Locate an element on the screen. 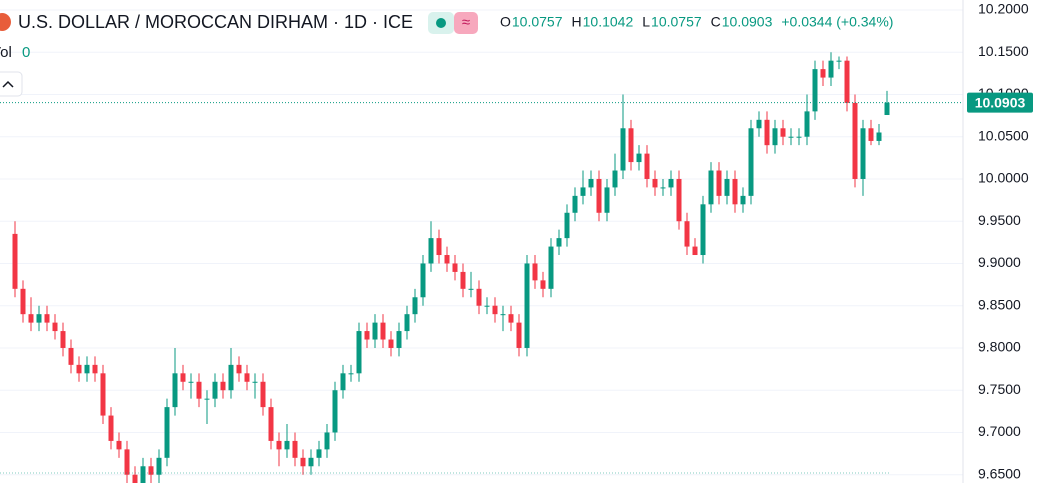 The width and height of the screenshot is (1042, 488). delay-icon: ≈ is located at coordinates (466, 22).